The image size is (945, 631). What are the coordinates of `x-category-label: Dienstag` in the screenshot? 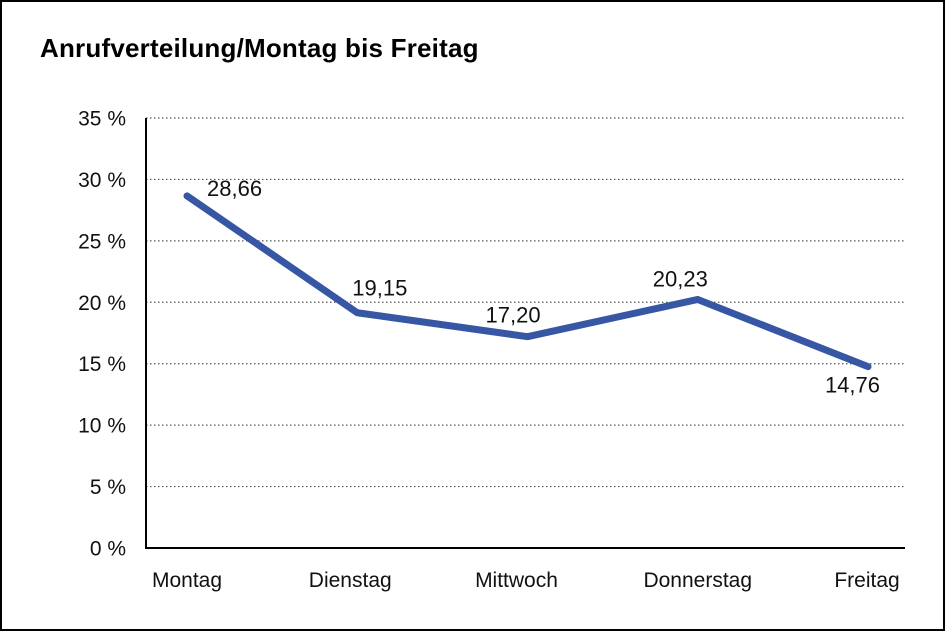 It's located at (350, 580).